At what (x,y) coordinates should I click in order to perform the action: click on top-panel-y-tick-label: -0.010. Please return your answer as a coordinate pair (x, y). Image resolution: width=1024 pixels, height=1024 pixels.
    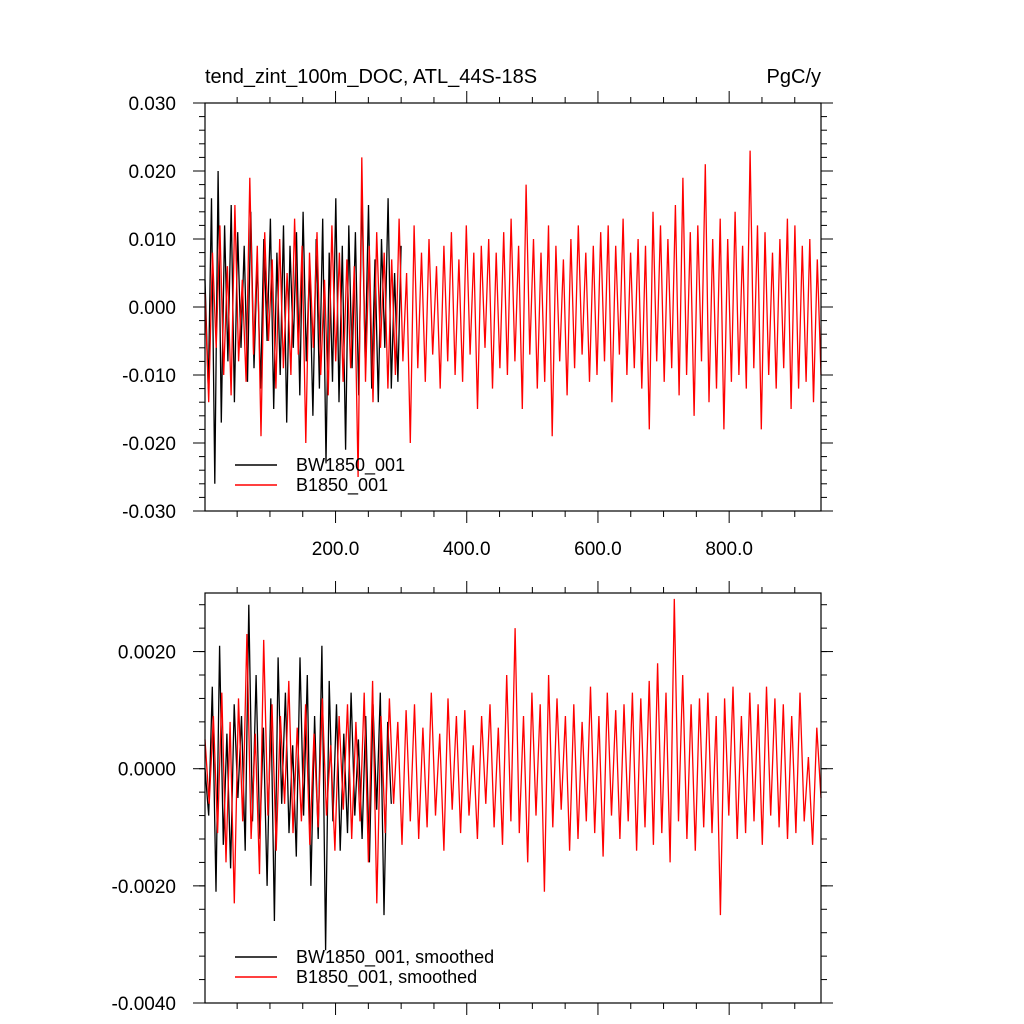
    Looking at the image, I should click on (149, 376).